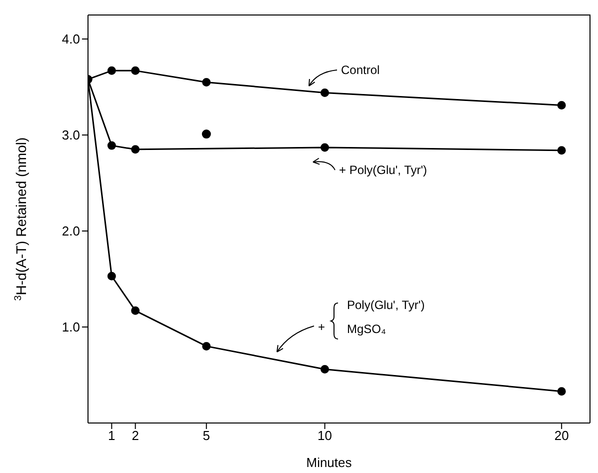  I want to click on x-tick-label: 20, so click(561, 436).